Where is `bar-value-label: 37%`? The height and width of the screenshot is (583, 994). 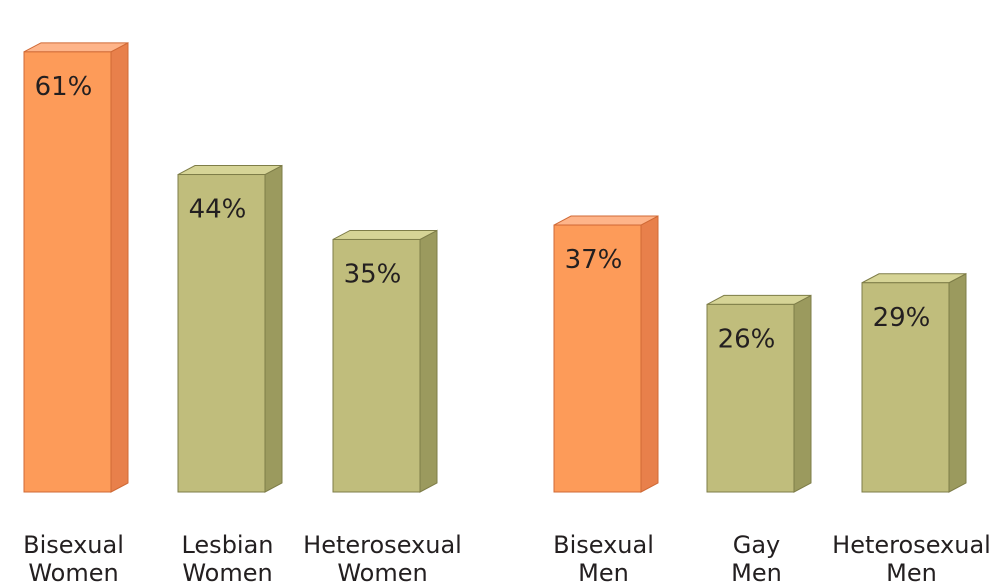 bar-value-label: 37% is located at coordinates (594, 260).